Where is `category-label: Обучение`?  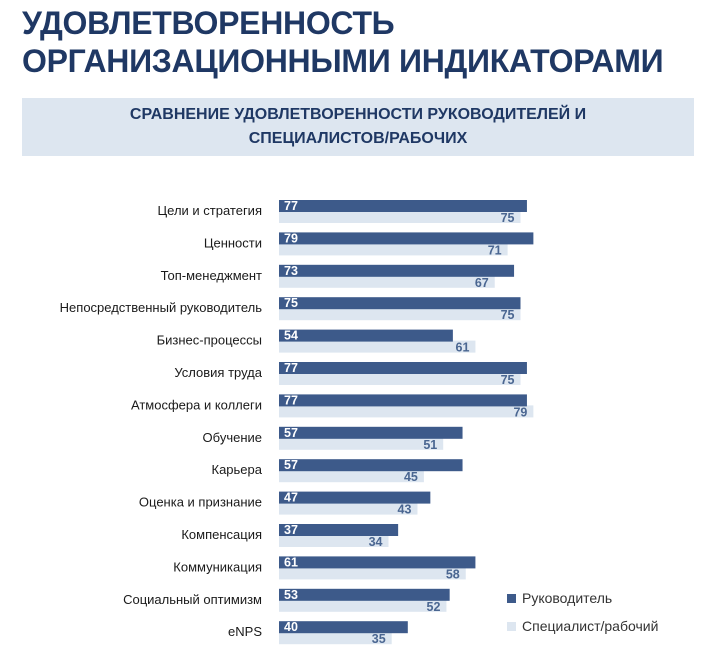
category-label: Обучение is located at coordinates (232, 437).